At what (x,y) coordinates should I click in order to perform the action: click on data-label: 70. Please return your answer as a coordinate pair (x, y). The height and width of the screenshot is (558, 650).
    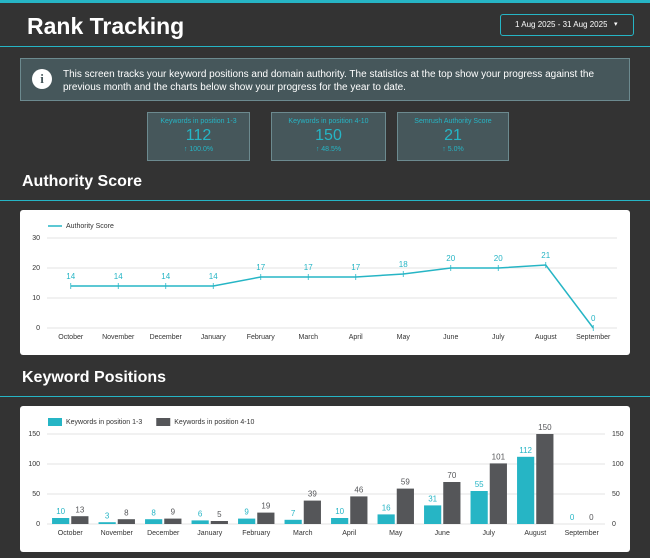
    Looking at the image, I should click on (451, 475).